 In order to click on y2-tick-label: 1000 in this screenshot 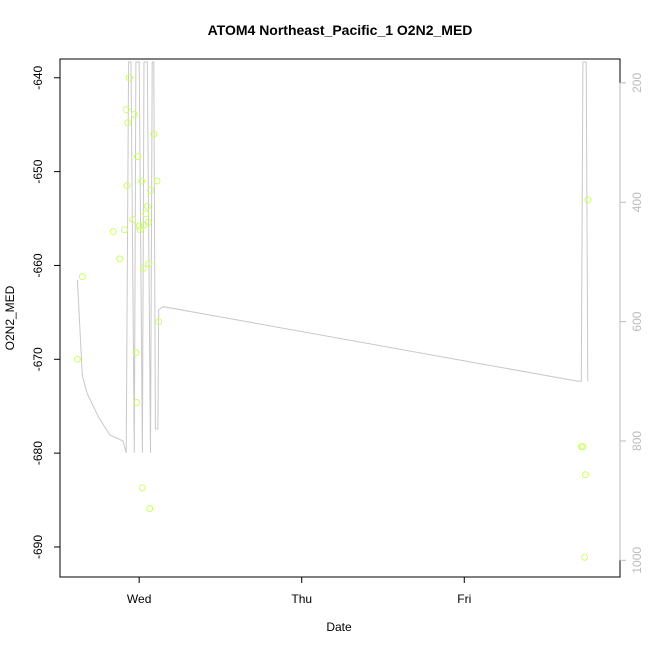, I will do `click(637, 560)`.